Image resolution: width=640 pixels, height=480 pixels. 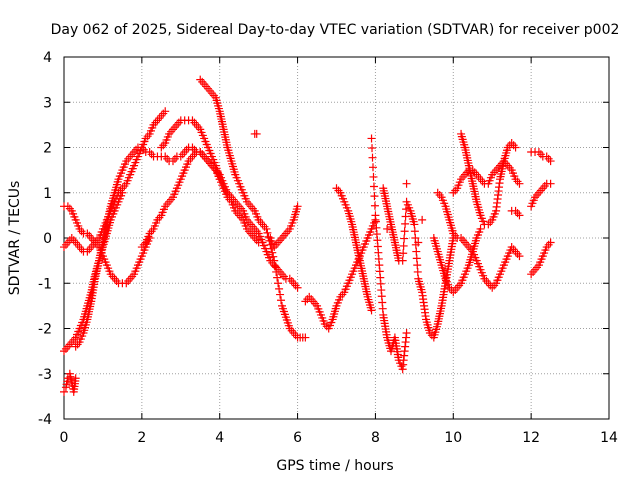 I want to click on series-arc-s, so click(x=541, y=157).